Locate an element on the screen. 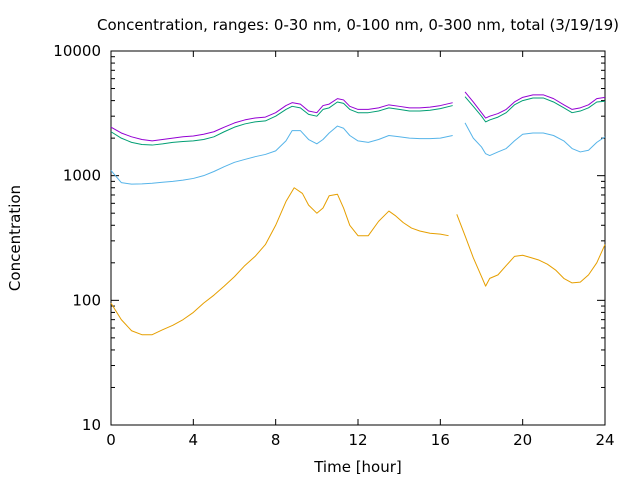 This screenshot has width=640, height=480. x-axis-label: Time [hour] is located at coordinates (357, 467).